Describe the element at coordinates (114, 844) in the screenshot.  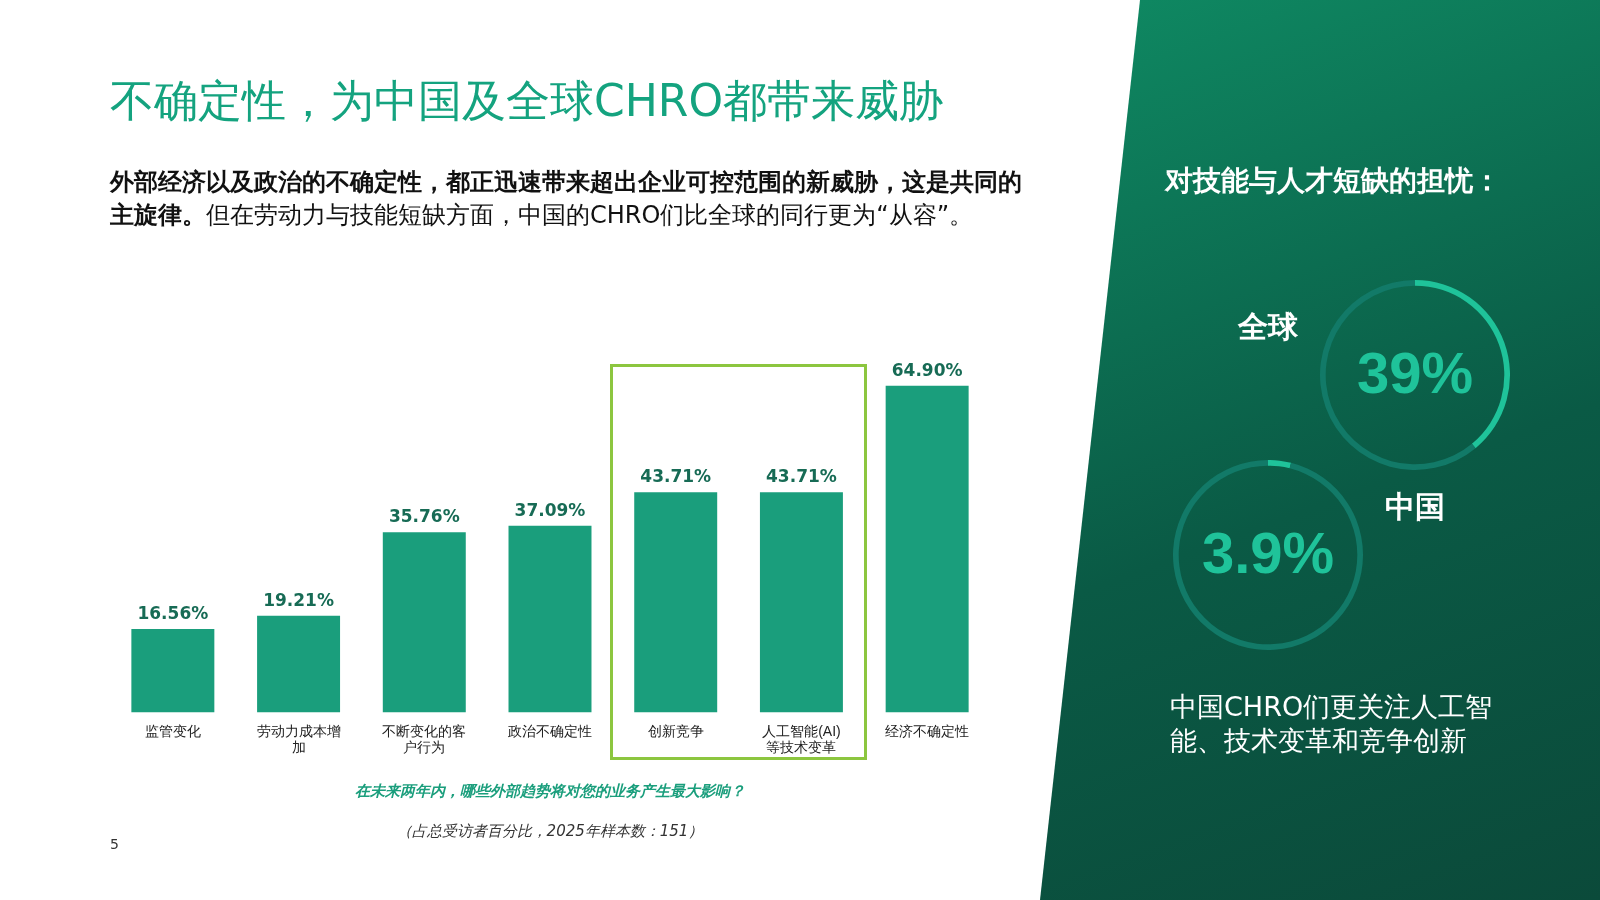
I see `text: 5` at that location.